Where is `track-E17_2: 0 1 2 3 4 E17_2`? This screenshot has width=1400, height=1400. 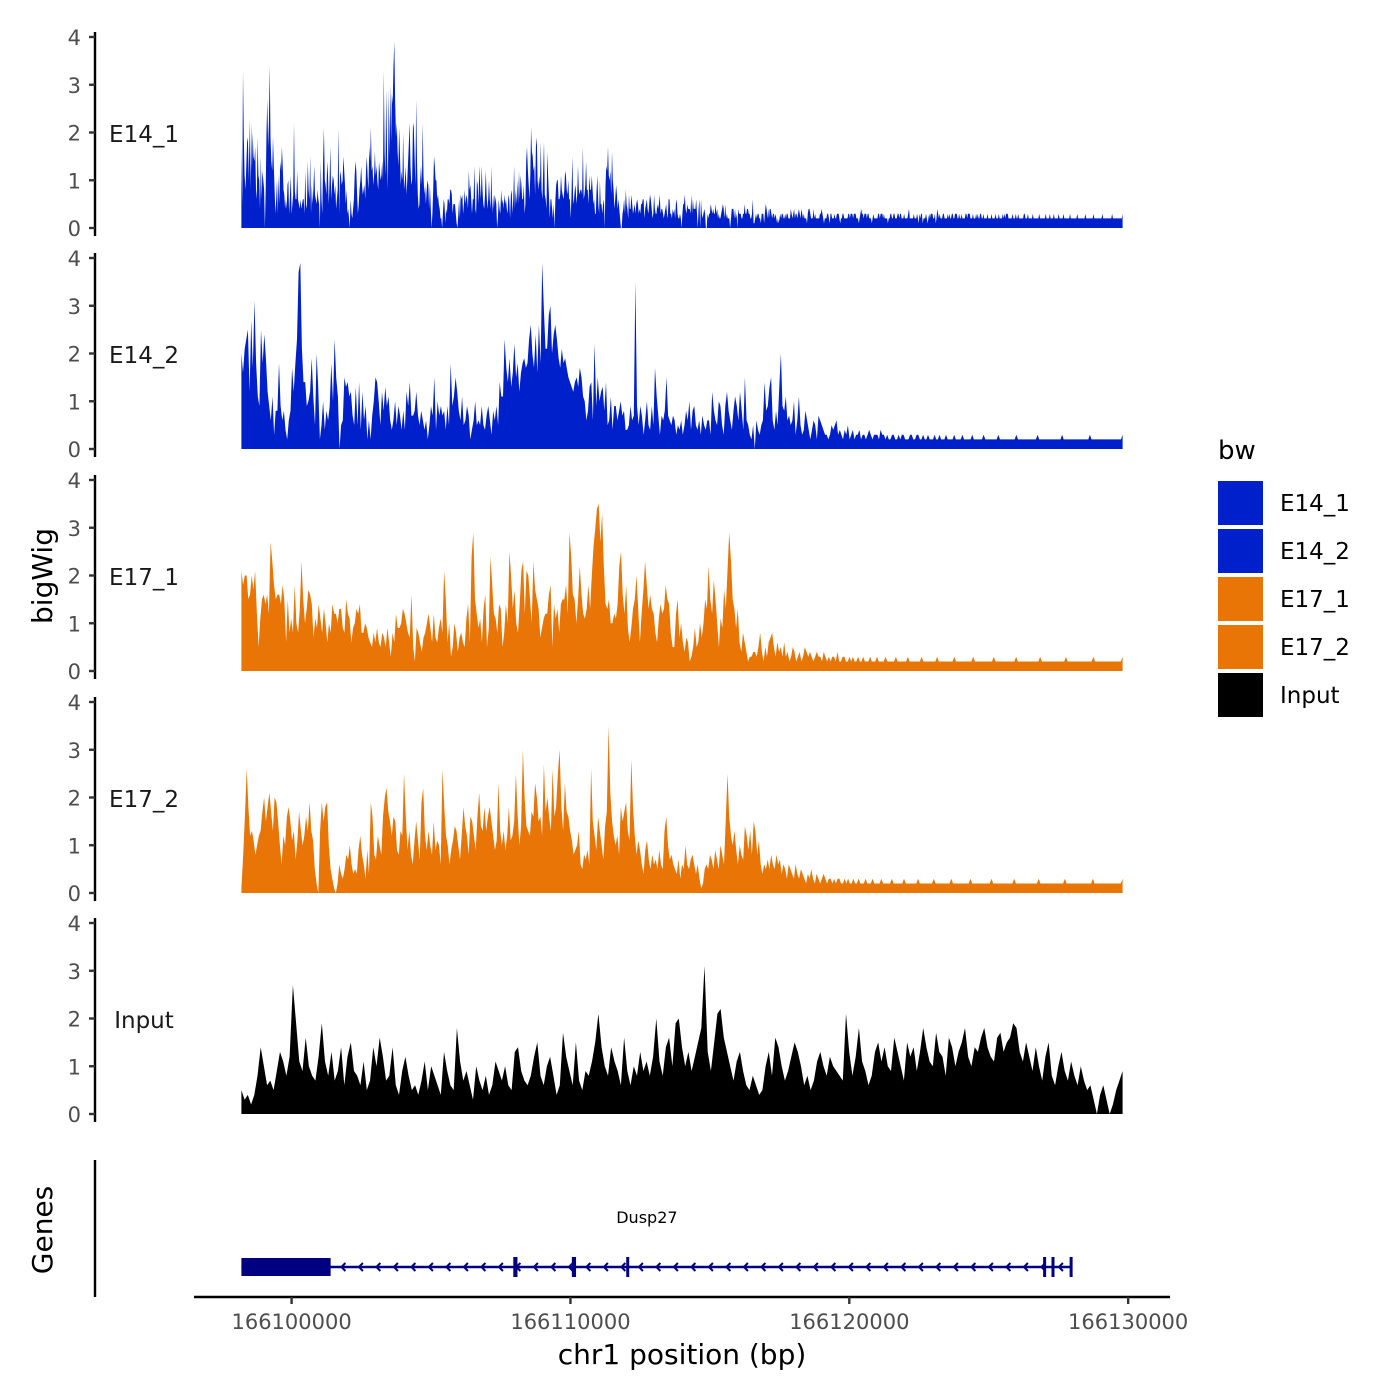 track-E17_2: 0 1 2 3 4 E17_2 is located at coordinates (595, 798).